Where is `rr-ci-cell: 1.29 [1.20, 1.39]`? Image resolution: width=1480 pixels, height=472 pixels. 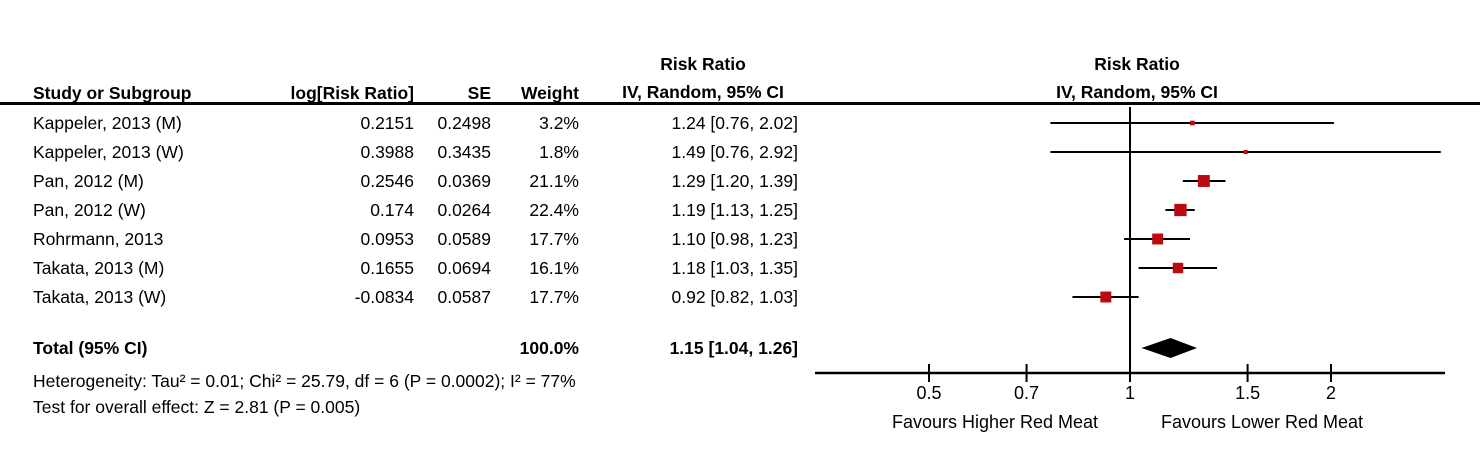
rr-ci-cell: 1.29 [1.20, 1.39] is located at coordinates (735, 181).